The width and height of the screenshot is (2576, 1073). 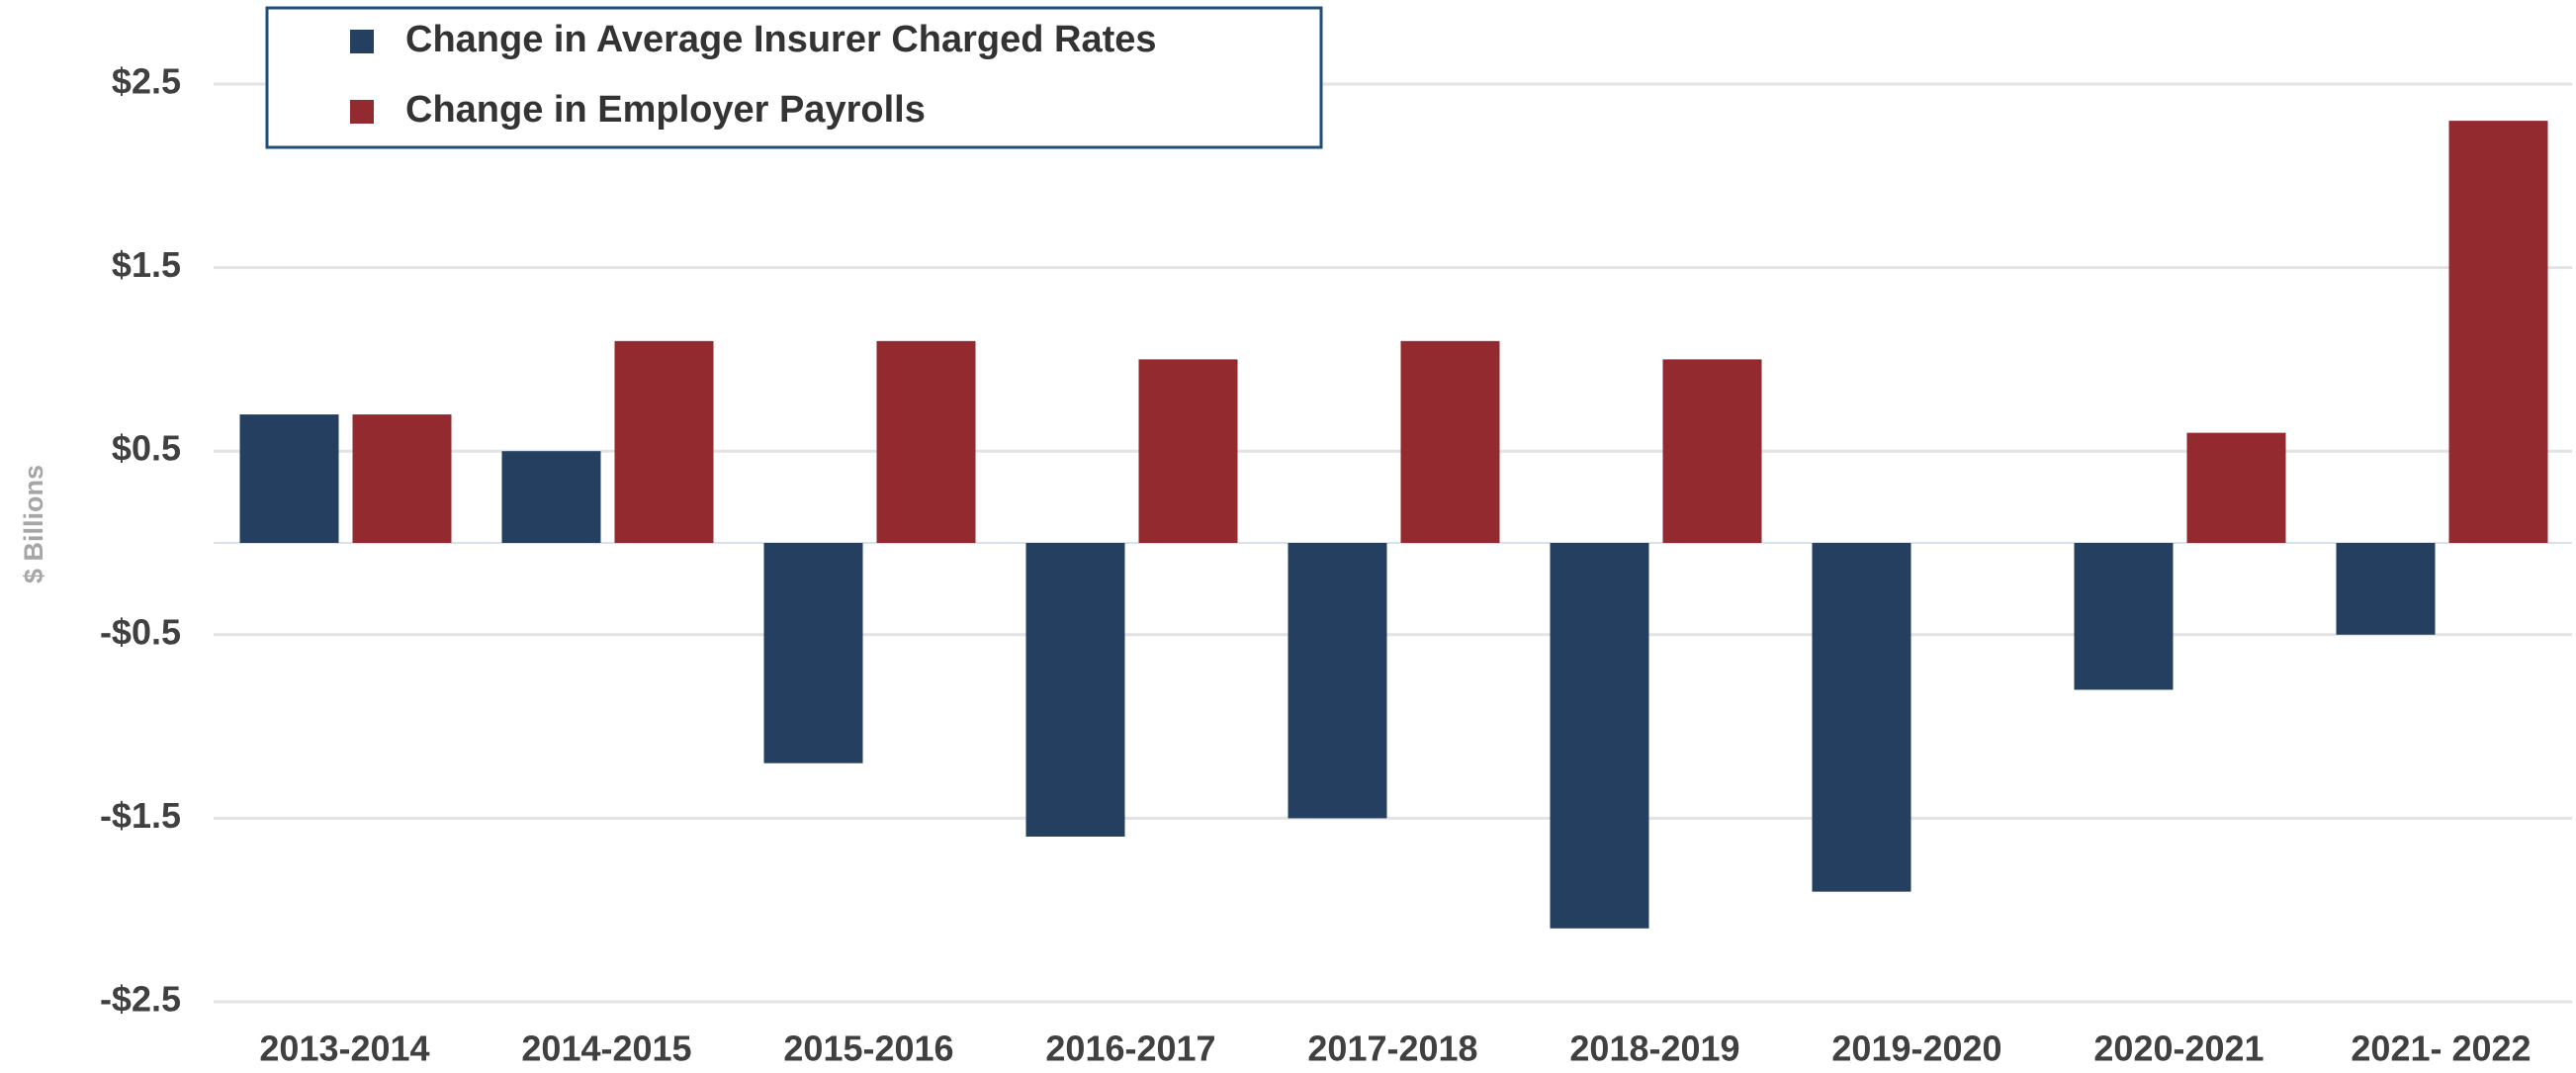 What do you see at coordinates (1130, 1048) in the screenshot?
I see `x-tick-label: 2016-2017` at bounding box center [1130, 1048].